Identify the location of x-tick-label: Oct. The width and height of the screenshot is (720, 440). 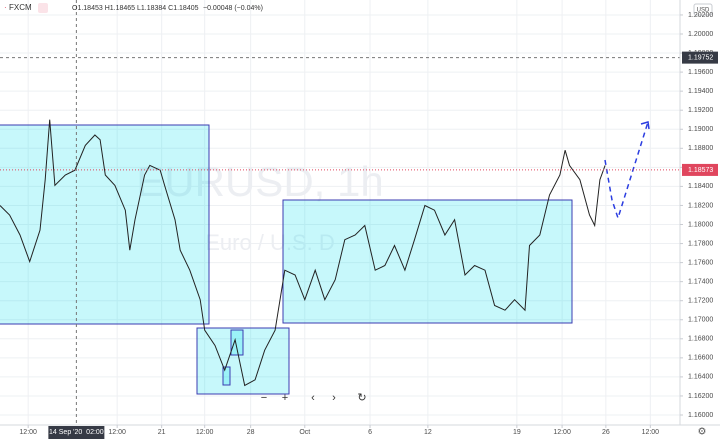
(304, 432).